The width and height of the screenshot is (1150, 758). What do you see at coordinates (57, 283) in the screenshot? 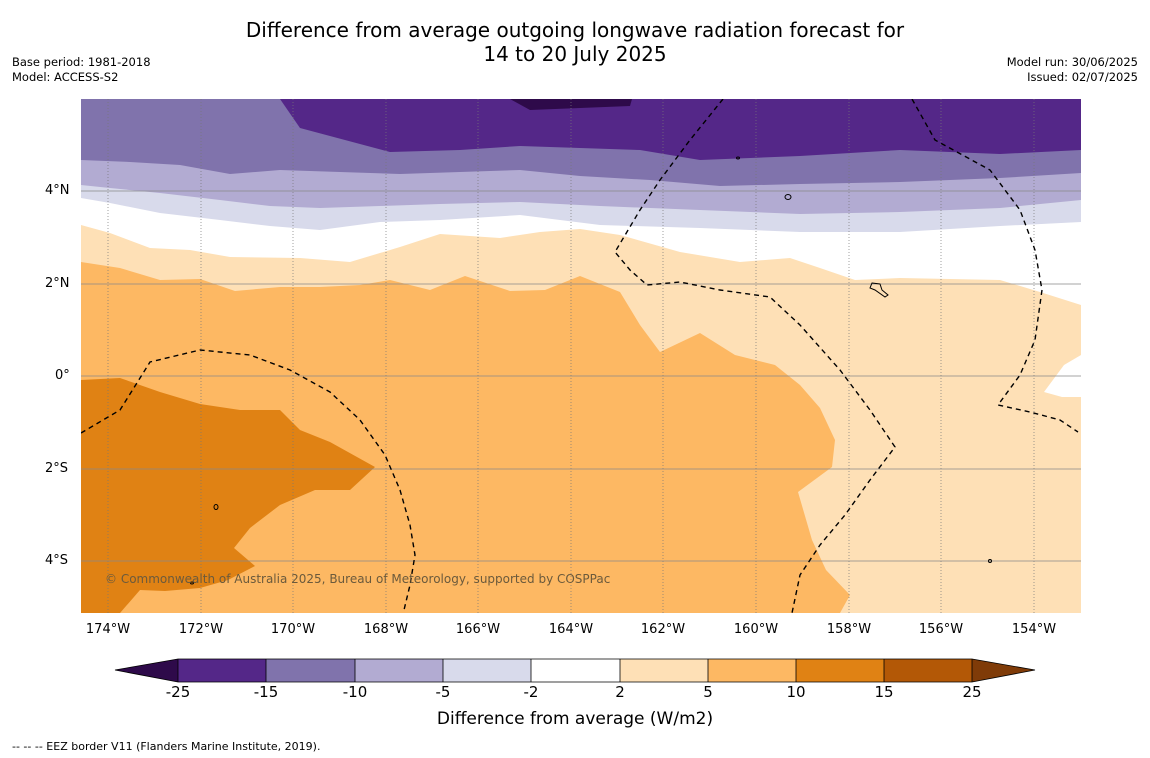
I see `lat-tick: 2°N` at bounding box center [57, 283].